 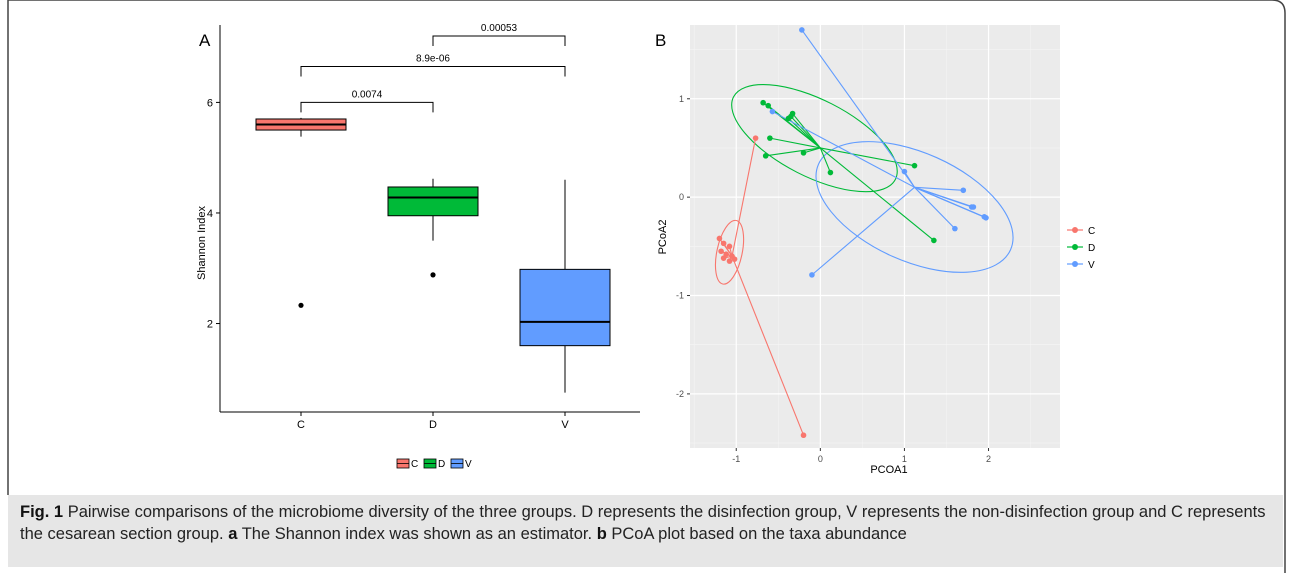 I want to click on box-D, so click(x=433, y=201).